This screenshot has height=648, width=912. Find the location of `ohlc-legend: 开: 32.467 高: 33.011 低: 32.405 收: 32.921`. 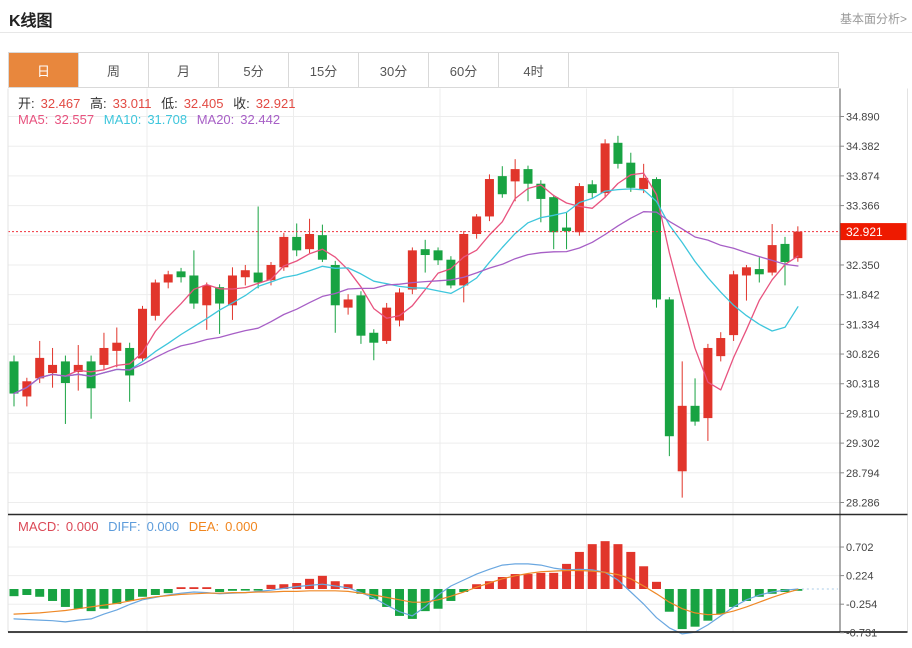

ohlc-legend: 开: 32.467 高: 33.011 低: 32.405 收: 32.921 is located at coordinates (159, 102).